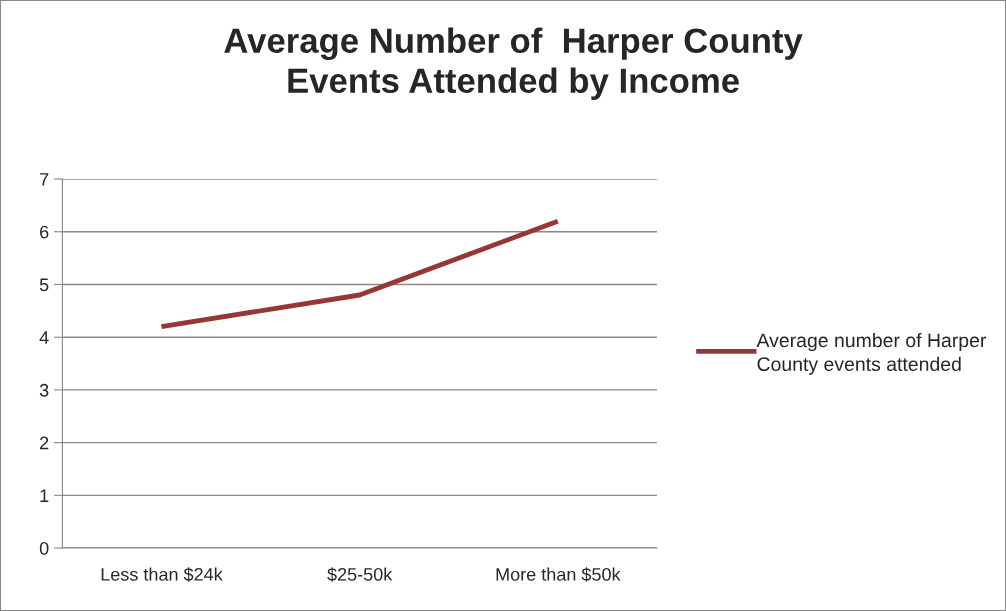 This screenshot has height=611, width=1006. Describe the element at coordinates (44, 548) in the screenshot. I see `y-tick-label: 0` at that location.